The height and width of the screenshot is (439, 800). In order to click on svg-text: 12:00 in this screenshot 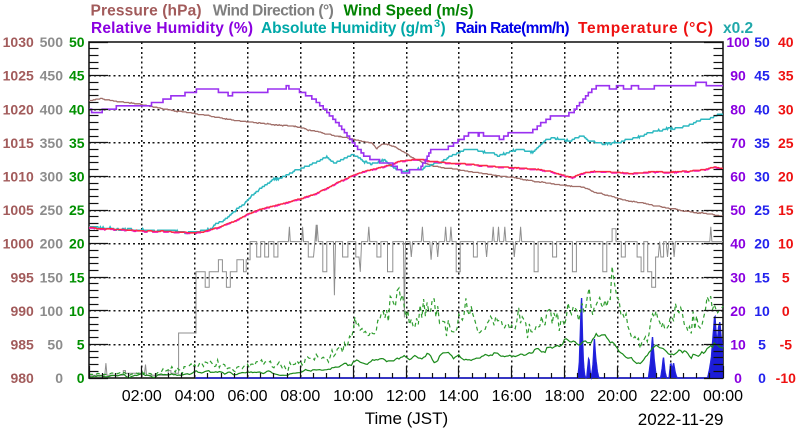, I will do `click(406, 396)`.